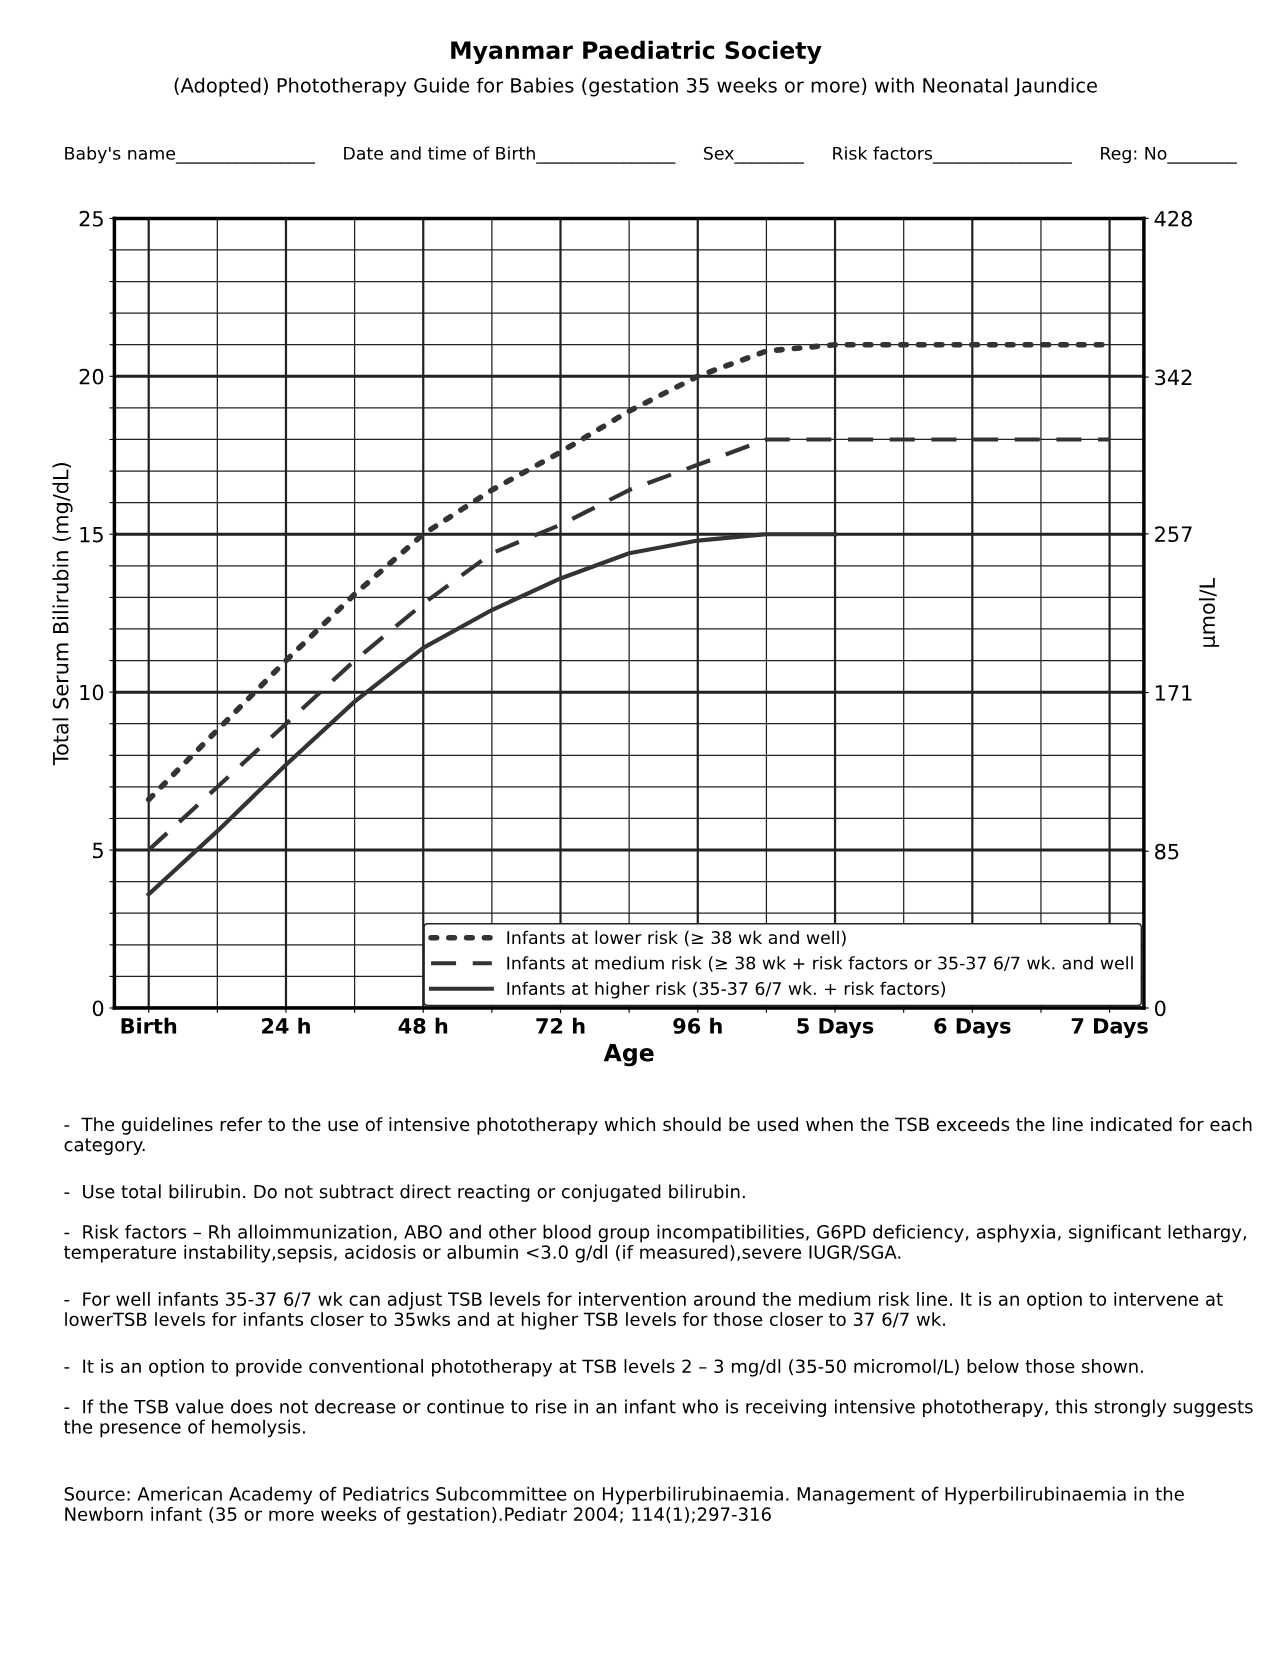  What do you see at coordinates (560, 1025) in the screenshot?
I see `x-tick-label: 72 h` at bounding box center [560, 1025].